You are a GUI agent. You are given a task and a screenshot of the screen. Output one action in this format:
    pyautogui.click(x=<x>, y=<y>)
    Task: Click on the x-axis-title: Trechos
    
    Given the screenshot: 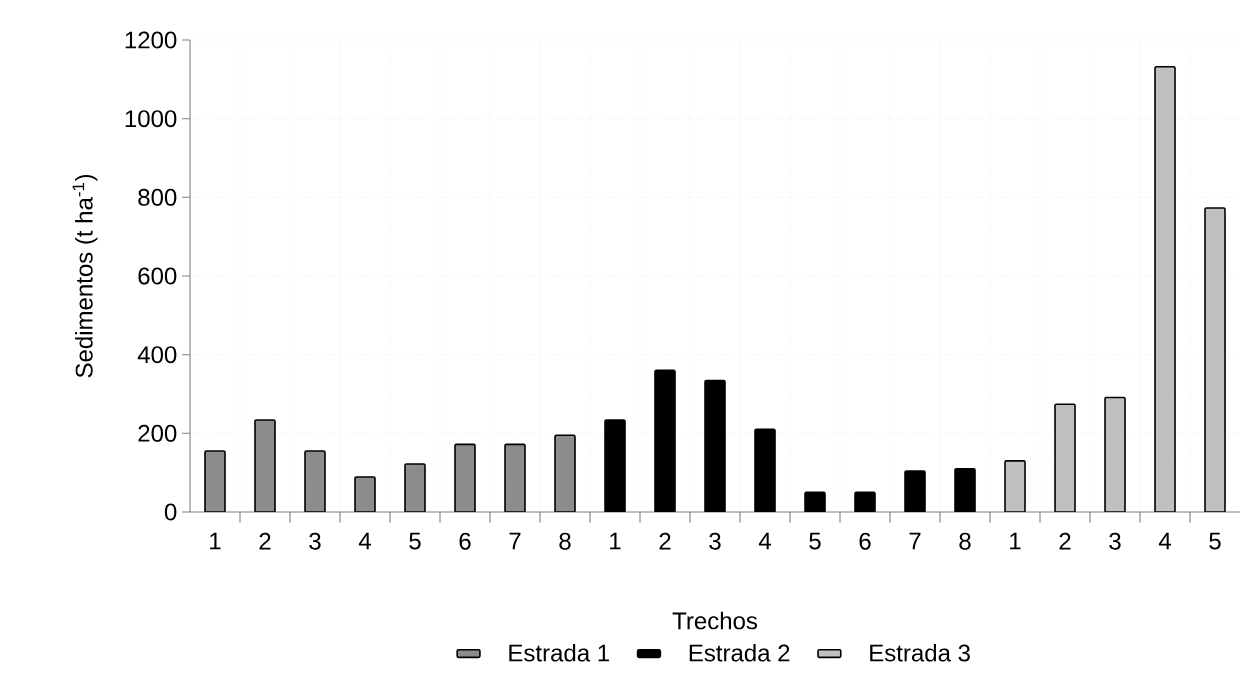 What is the action you would take?
    pyautogui.click(x=715, y=620)
    